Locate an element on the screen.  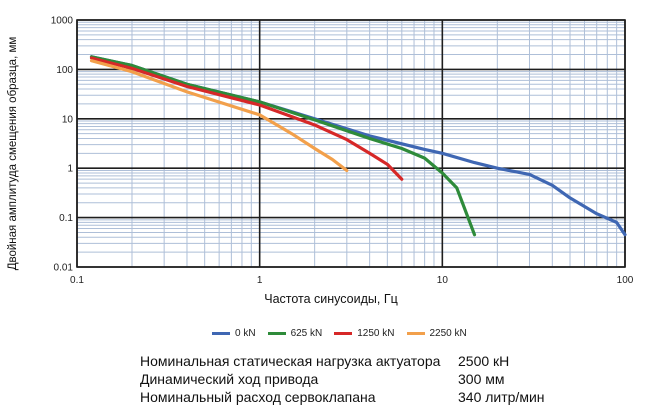
spec-value: 2500 кН is located at coordinates (484, 361).